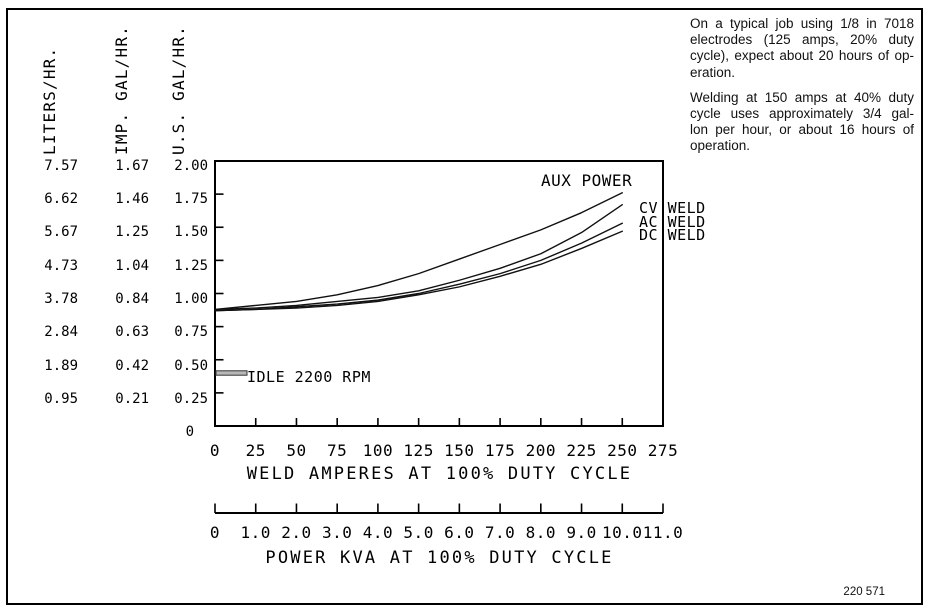  I want to click on tick-label: 4.0, so click(378, 532).